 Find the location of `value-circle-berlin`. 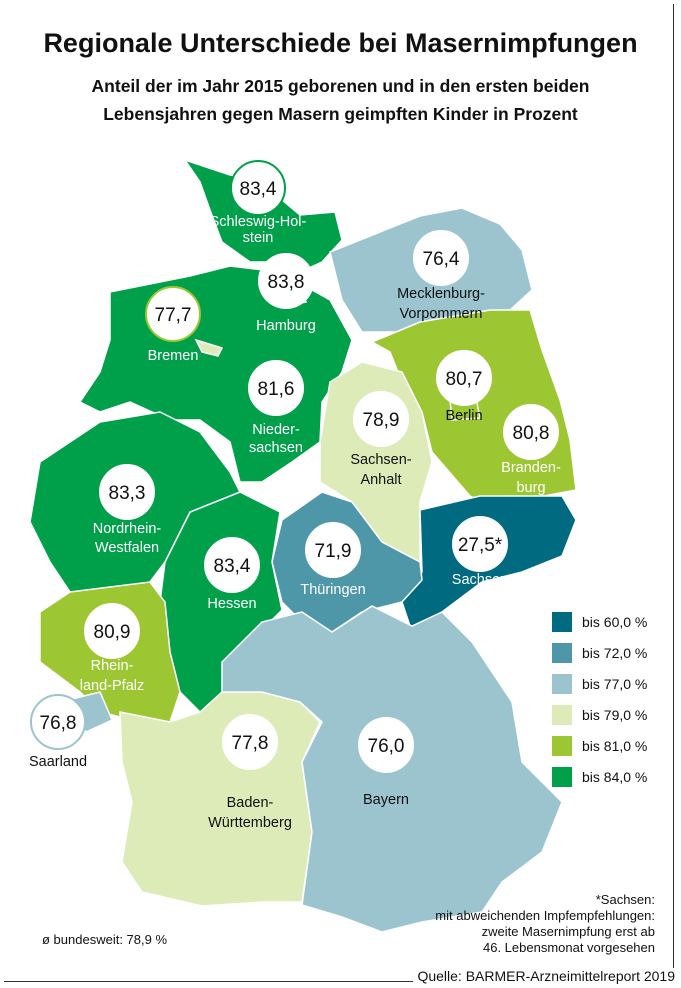

value-circle-berlin is located at coordinates (464, 378).